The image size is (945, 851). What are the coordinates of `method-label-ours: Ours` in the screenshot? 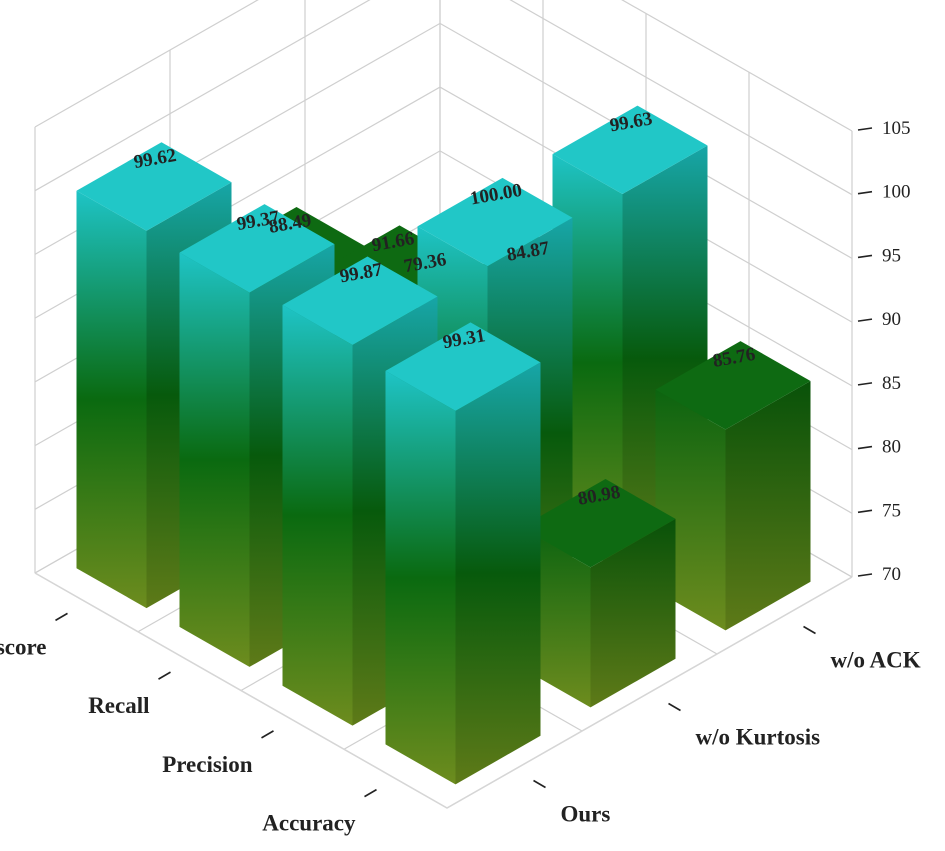 It's located at (586, 814).